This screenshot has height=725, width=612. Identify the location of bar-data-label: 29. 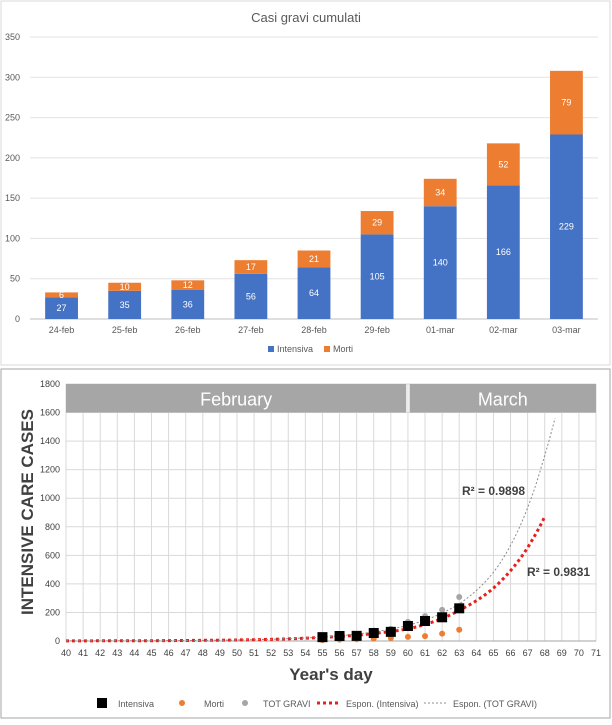
(377, 223).